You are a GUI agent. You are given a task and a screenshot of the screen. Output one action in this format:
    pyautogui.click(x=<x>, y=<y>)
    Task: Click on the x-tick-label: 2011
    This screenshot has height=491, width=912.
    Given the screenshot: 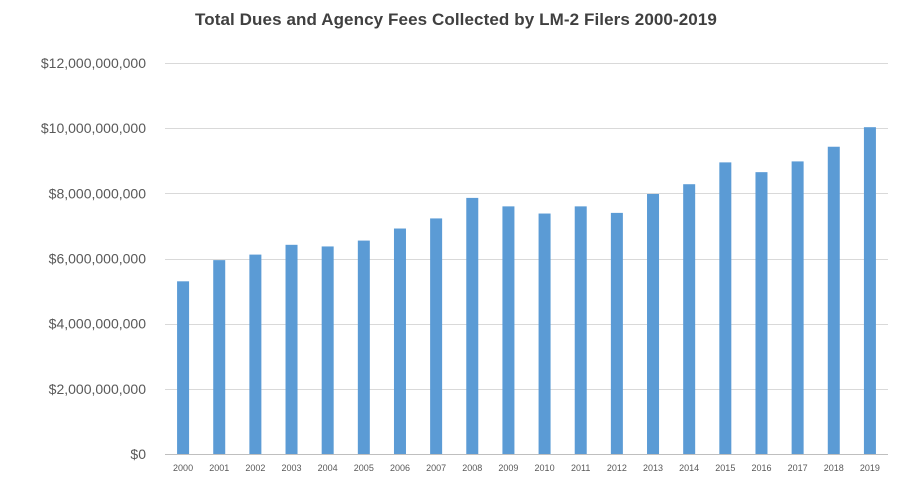 What is the action you would take?
    pyautogui.click(x=580, y=468)
    